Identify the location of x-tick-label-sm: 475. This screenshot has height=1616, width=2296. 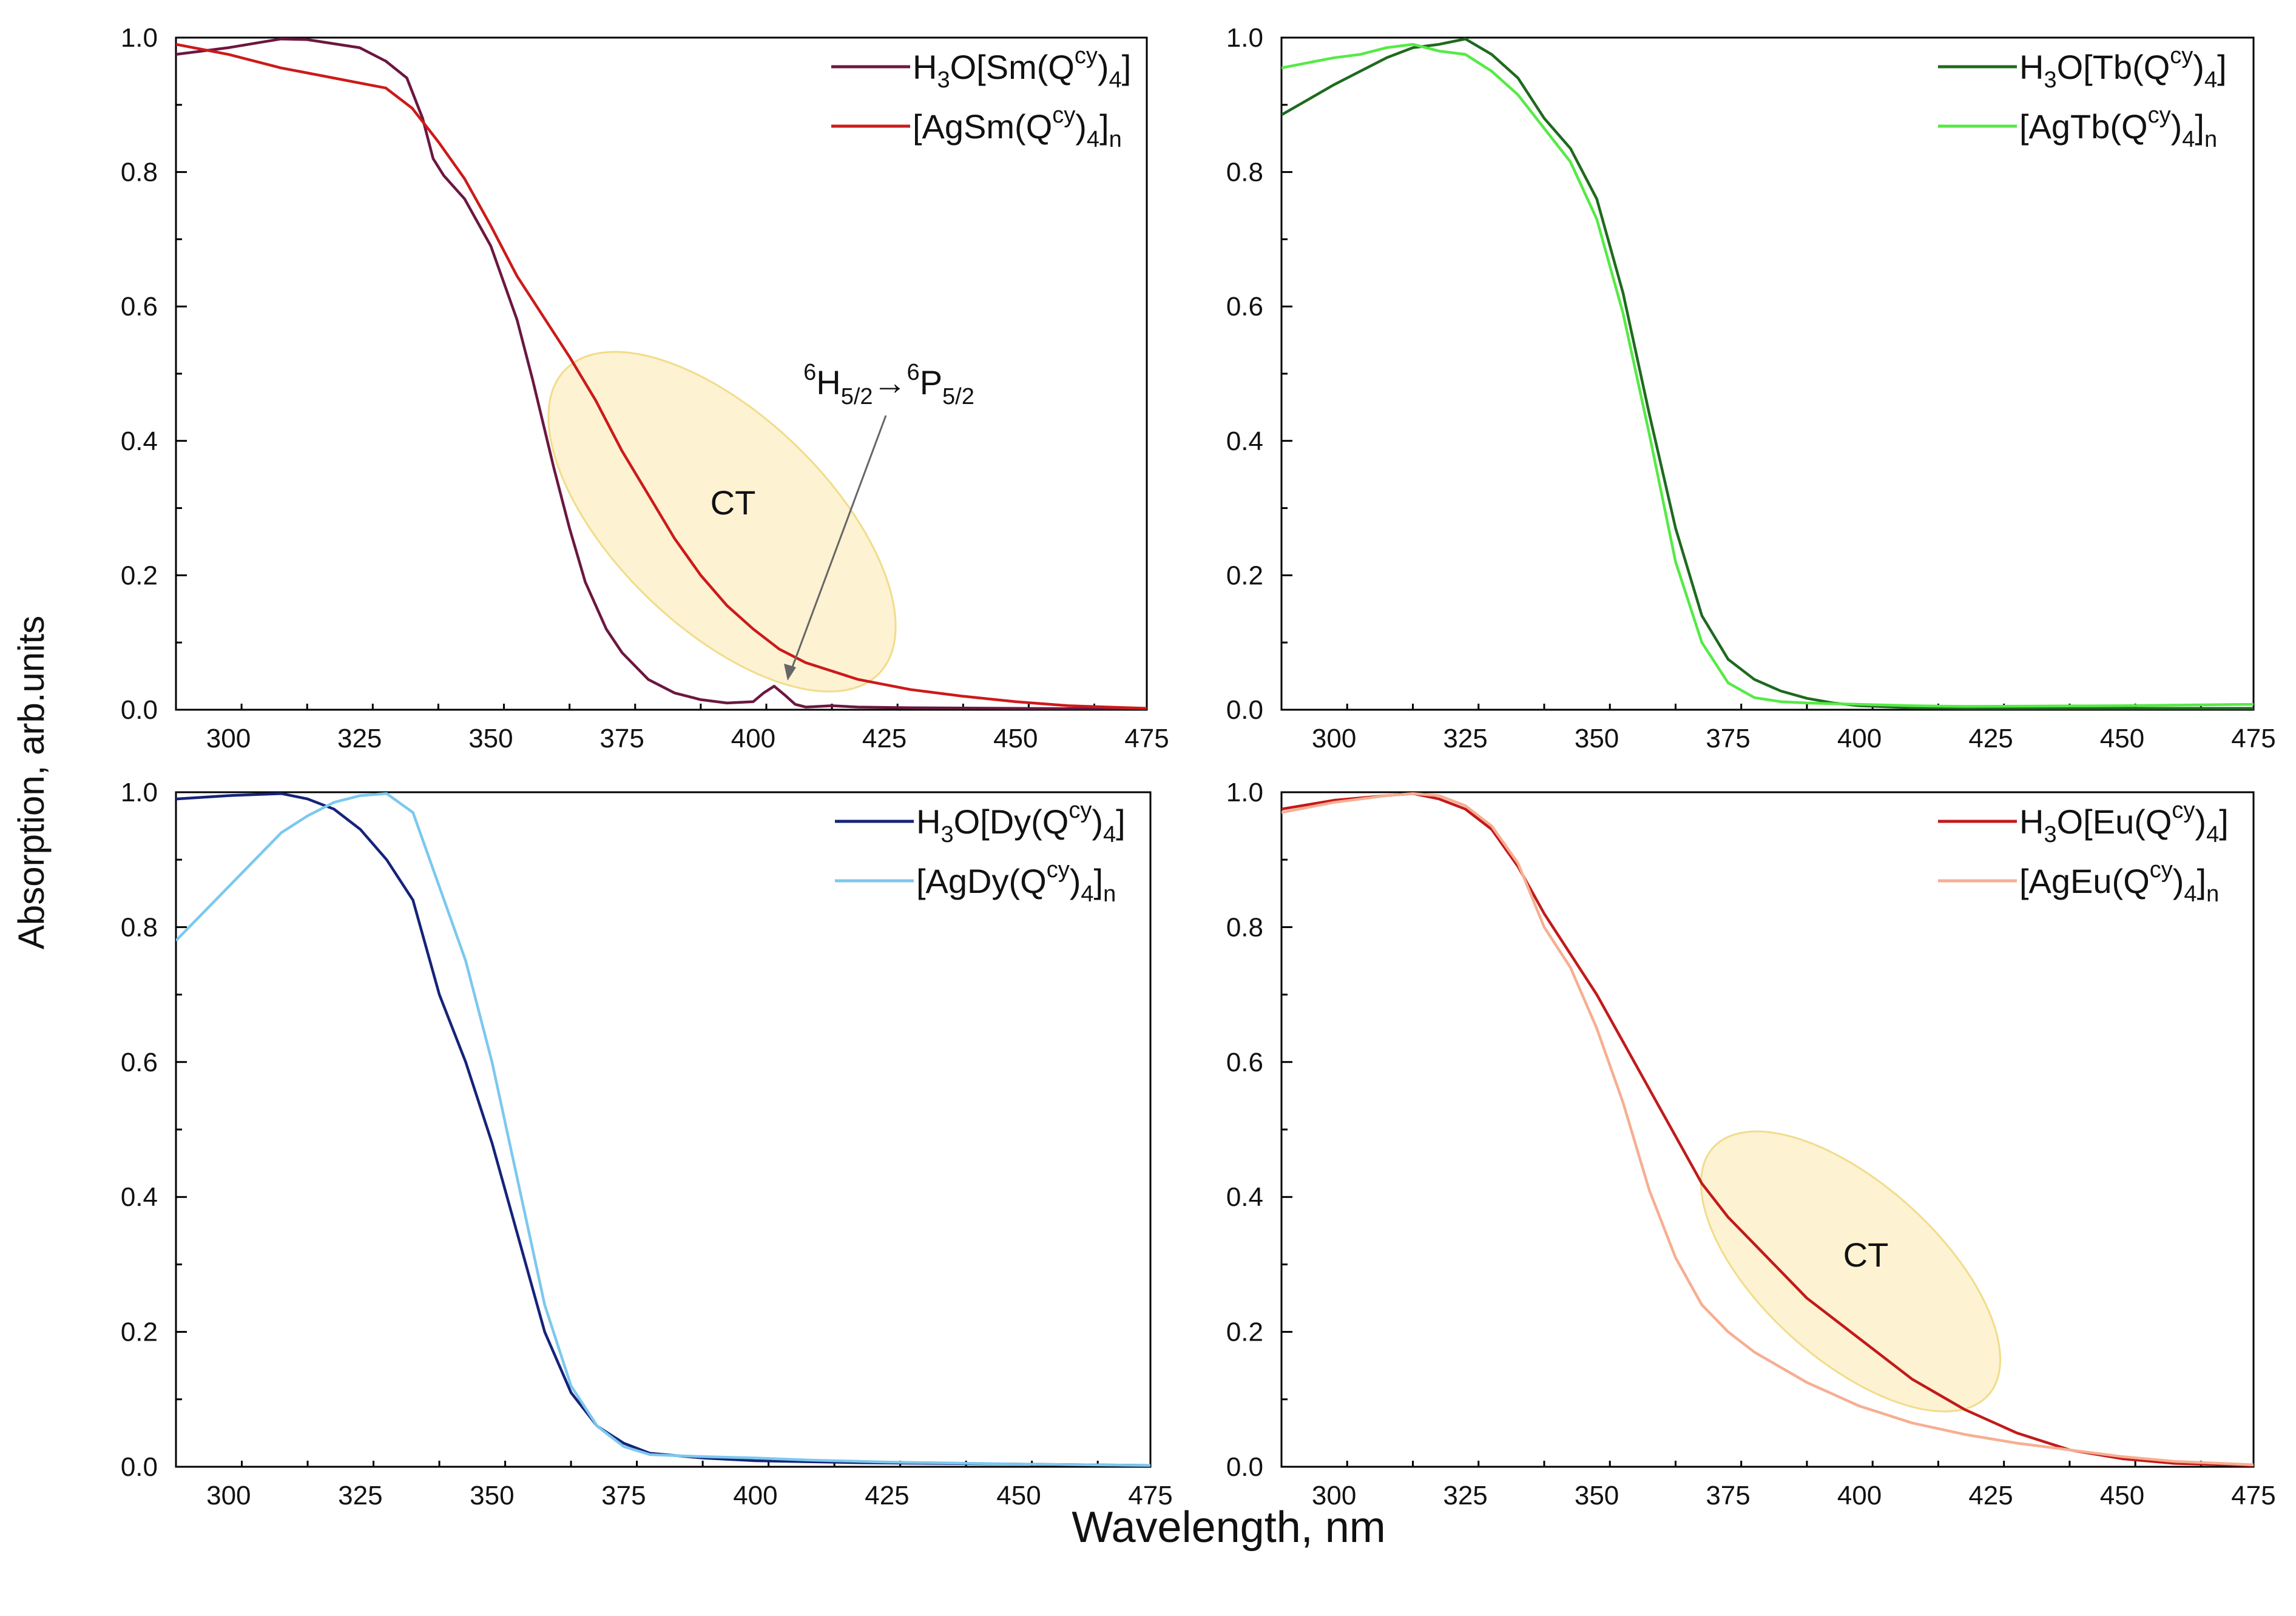
(1146, 738).